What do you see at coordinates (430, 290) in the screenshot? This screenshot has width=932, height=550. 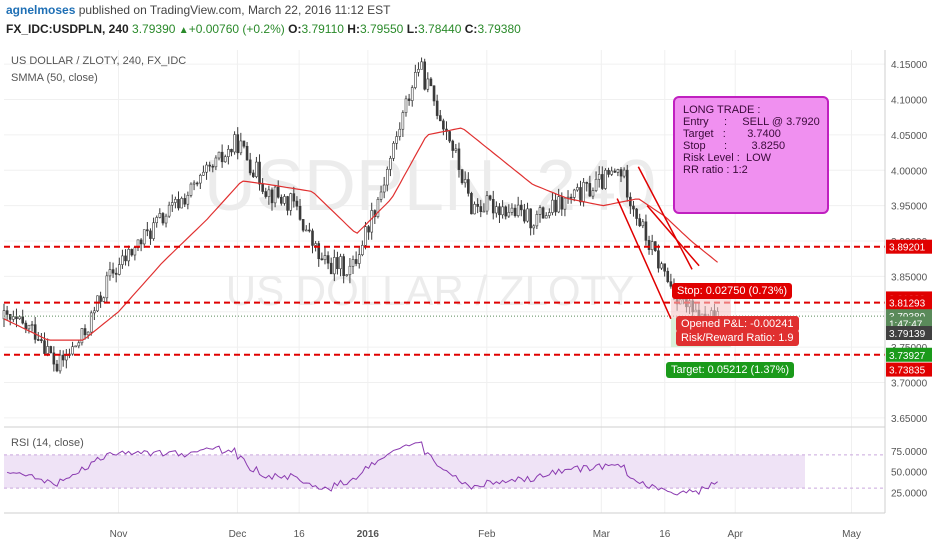 I see `watermark-name: US DOLLAR / ZLOTY` at bounding box center [430, 290].